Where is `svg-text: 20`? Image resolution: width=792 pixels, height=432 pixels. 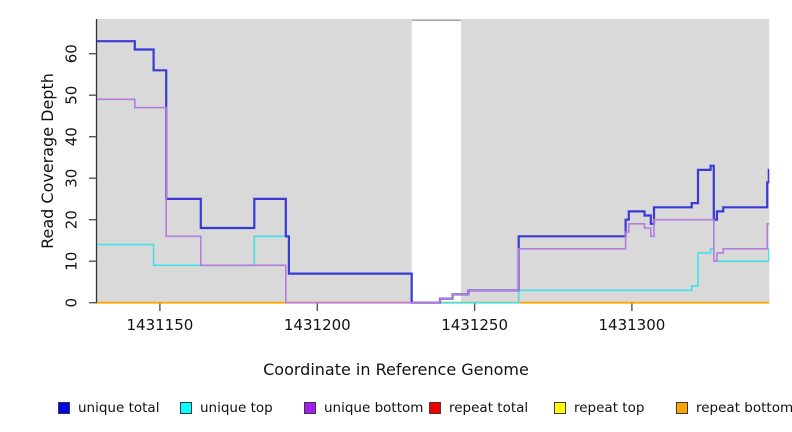 svg-text: 20 is located at coordinates (72, 219).